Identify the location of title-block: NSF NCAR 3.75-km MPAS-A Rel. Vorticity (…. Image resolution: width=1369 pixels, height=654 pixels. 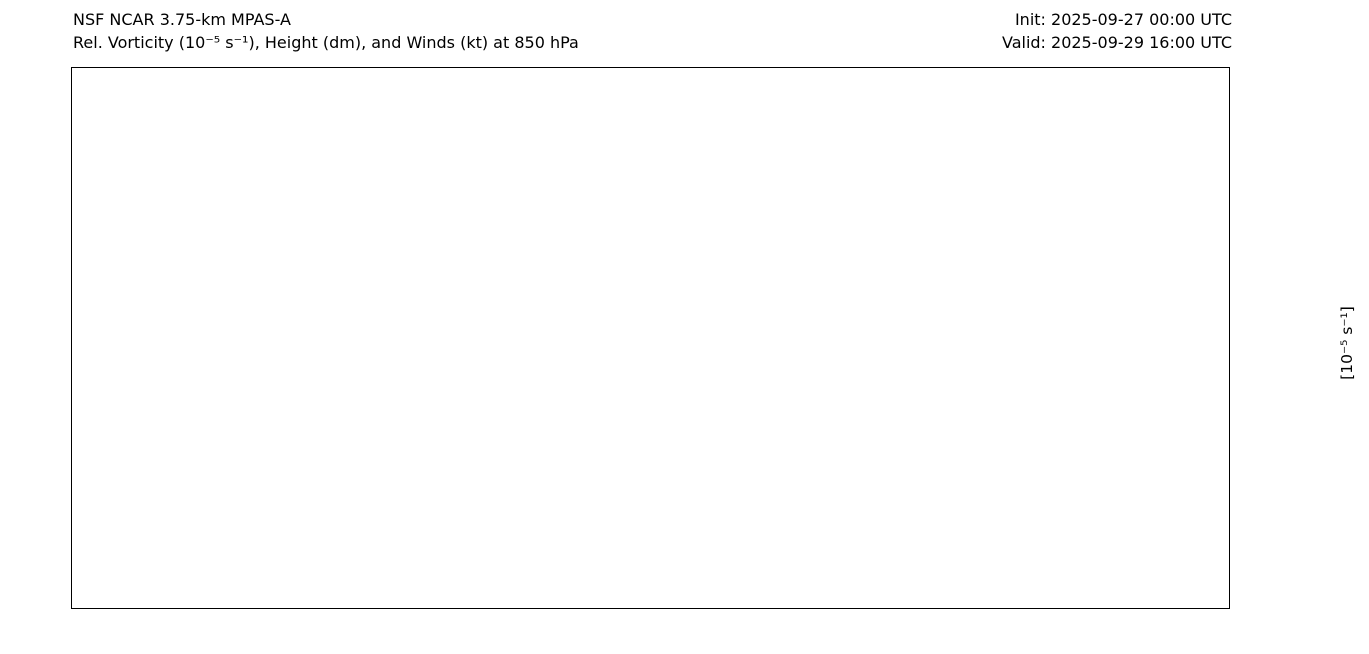
(326, 31).